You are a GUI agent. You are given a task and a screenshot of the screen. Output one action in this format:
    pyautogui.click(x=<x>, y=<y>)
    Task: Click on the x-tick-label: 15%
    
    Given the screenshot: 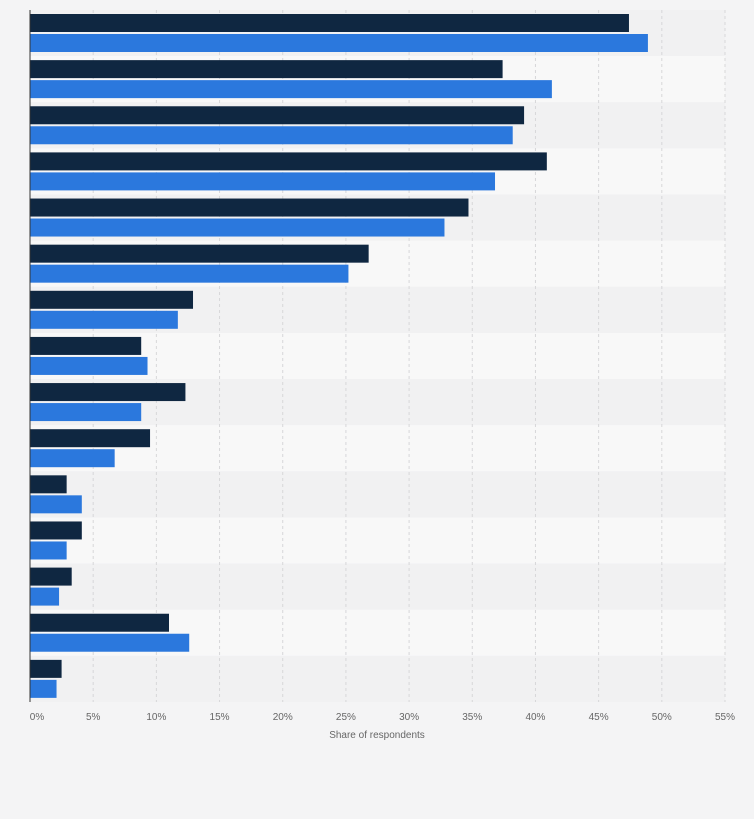 What is the action you would take?
    pyautogui.click(x=220, y=717)
    